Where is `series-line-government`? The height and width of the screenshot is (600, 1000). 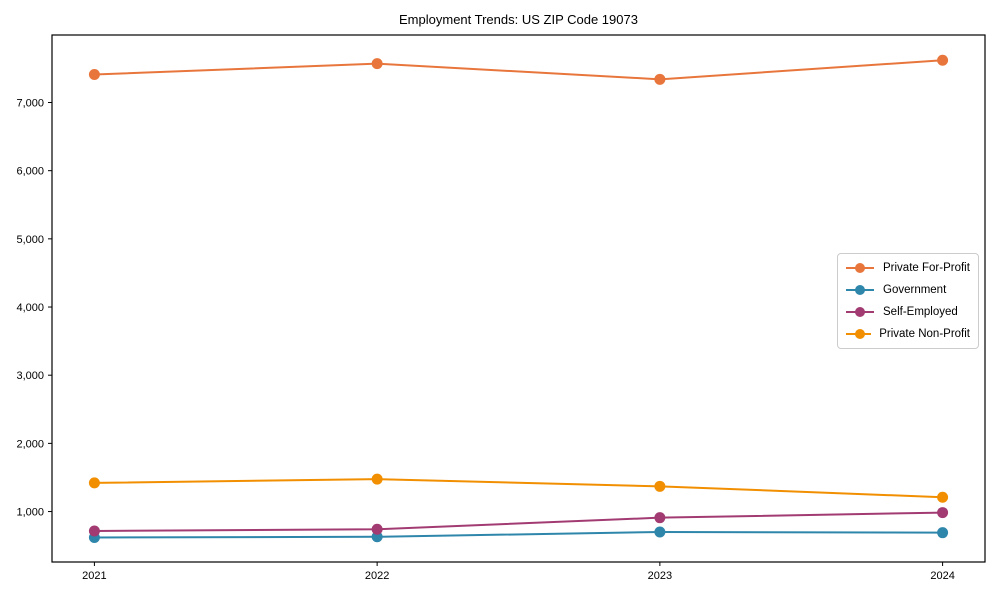
series-line-government is located at coordinates (518, 535).